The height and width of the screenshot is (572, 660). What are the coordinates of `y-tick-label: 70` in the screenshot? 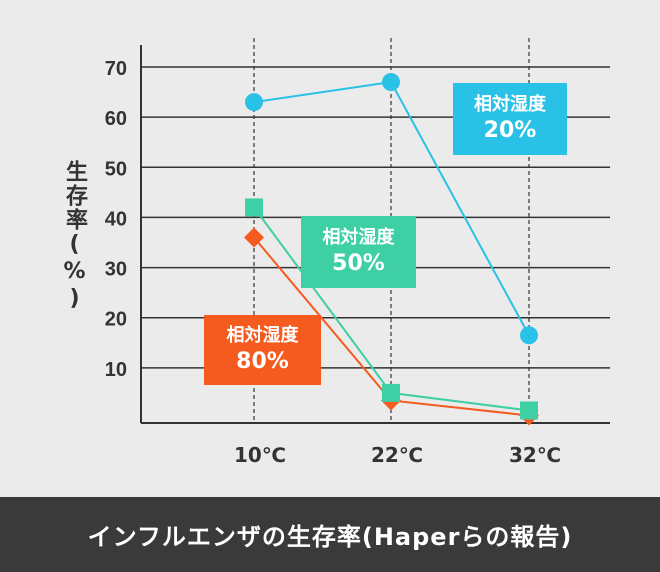 It's located at (116, 69).